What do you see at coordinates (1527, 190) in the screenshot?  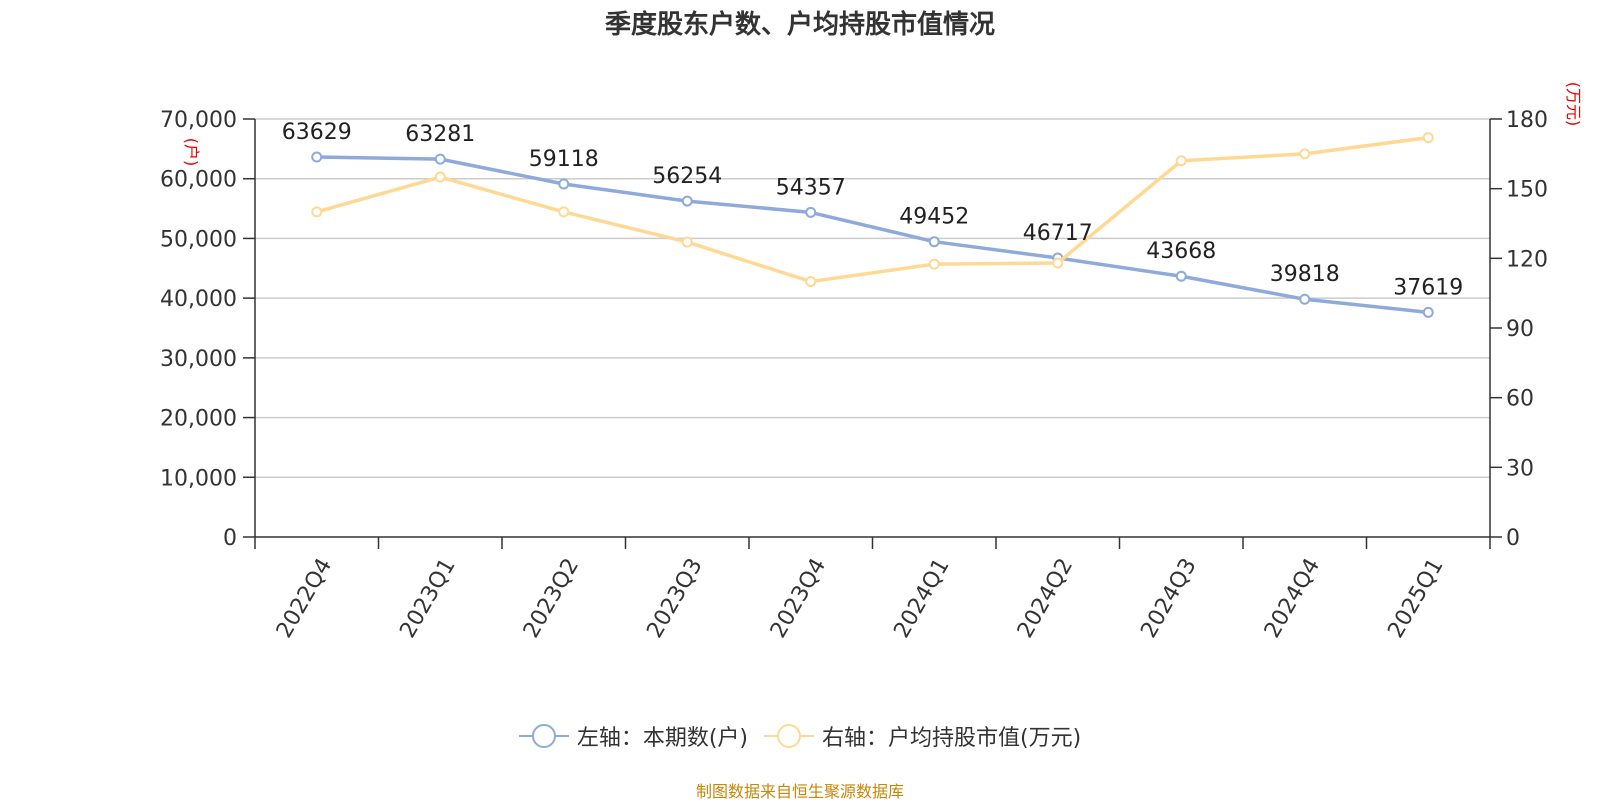 I see `right-axis-tick-label: 150` at bounding box center [1527, 190].